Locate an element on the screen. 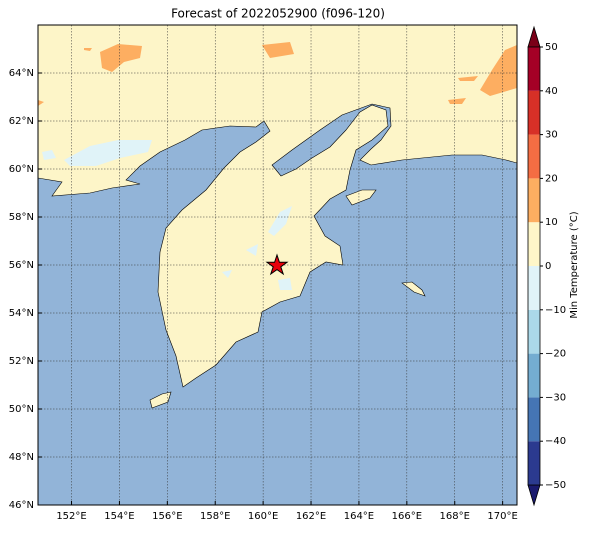  colorbar-tick-label: 40 is located at coordinates (551, 91).